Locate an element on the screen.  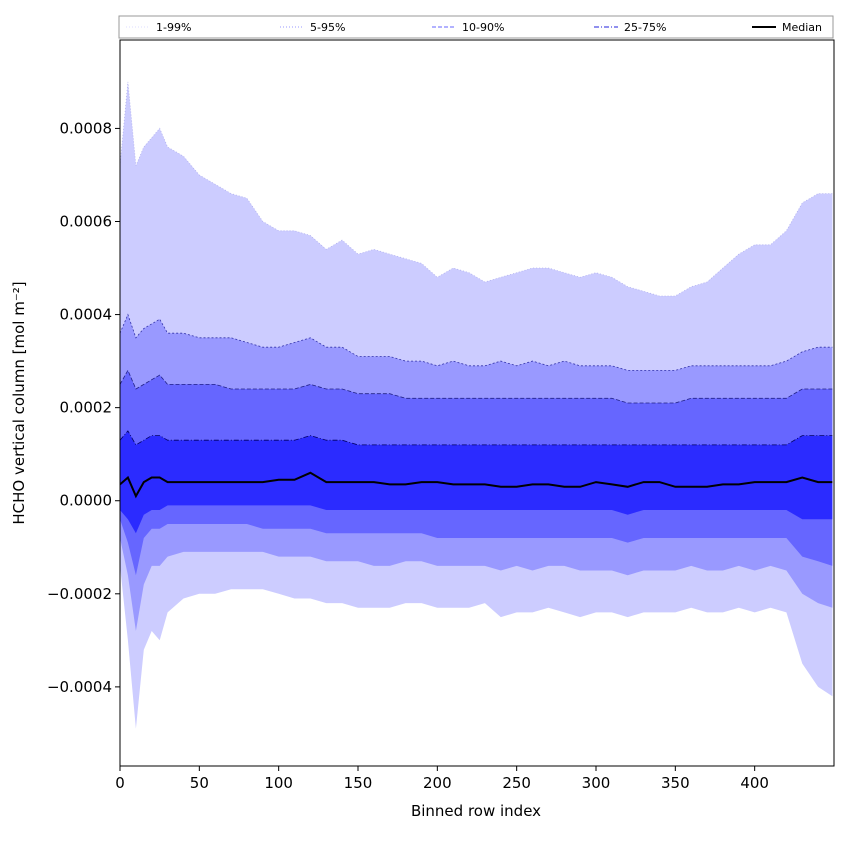
x-tick-label: 50 is located at coordinates (199, 783).